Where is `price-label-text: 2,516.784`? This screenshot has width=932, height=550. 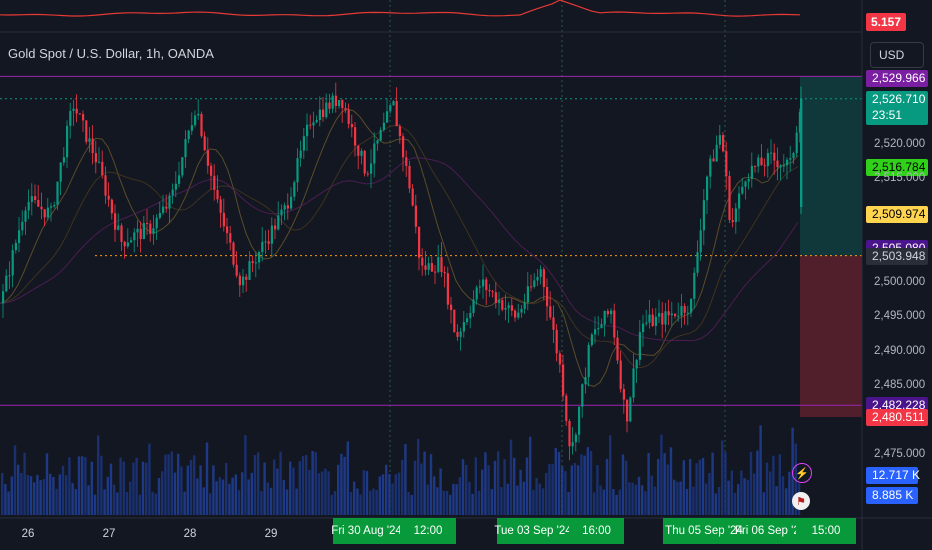 price-label-text: 2,516.784 is located at coordinates (899, 167).